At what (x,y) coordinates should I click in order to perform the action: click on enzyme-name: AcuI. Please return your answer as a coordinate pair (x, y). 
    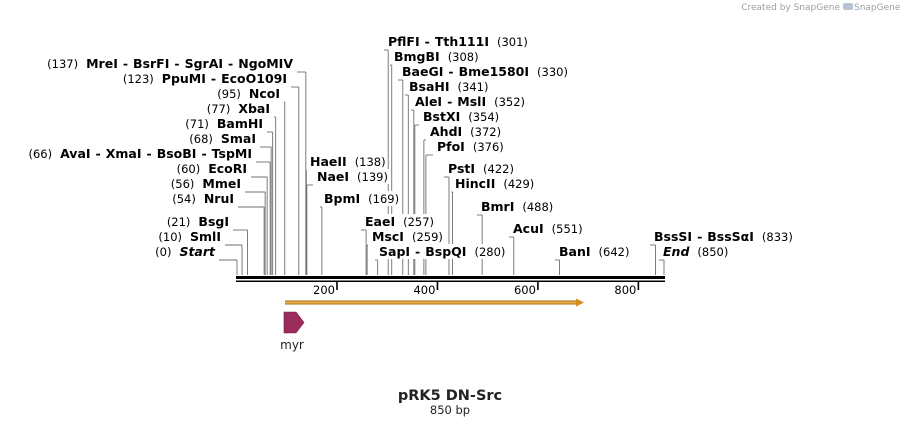
    Looking at the image, I should click on (528, 228).